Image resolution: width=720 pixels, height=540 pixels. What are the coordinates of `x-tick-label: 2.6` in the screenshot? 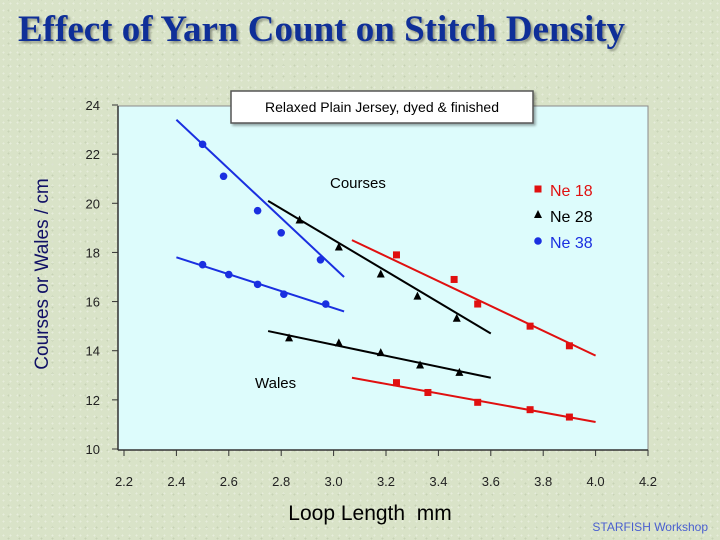 It's located at (229, 481).